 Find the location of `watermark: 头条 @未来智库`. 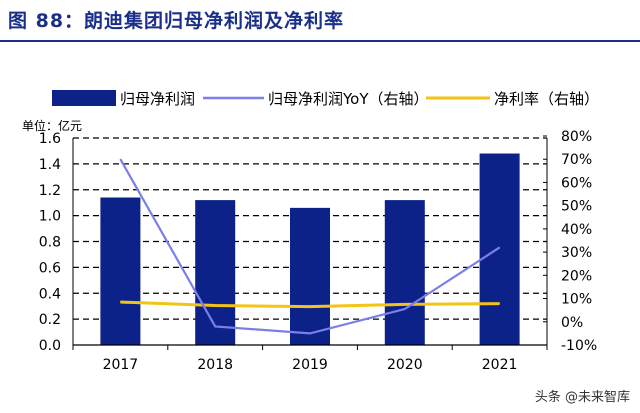

watermark: 头条 @未来智库 is located at coordinates (582, 397).